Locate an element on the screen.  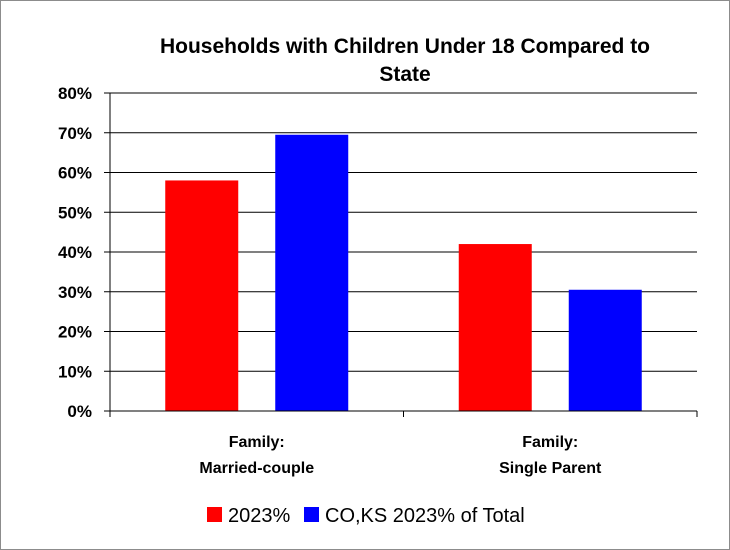
legend-label-1: CO,KS 2023% of Total is located at coordinates (425, 516).